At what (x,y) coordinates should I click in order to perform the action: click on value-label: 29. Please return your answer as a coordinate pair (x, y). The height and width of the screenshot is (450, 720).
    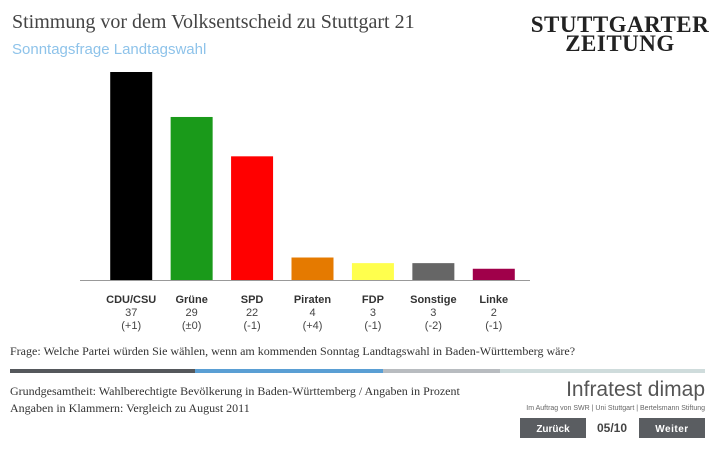
    Looking at the image, I should click on (192, 313).